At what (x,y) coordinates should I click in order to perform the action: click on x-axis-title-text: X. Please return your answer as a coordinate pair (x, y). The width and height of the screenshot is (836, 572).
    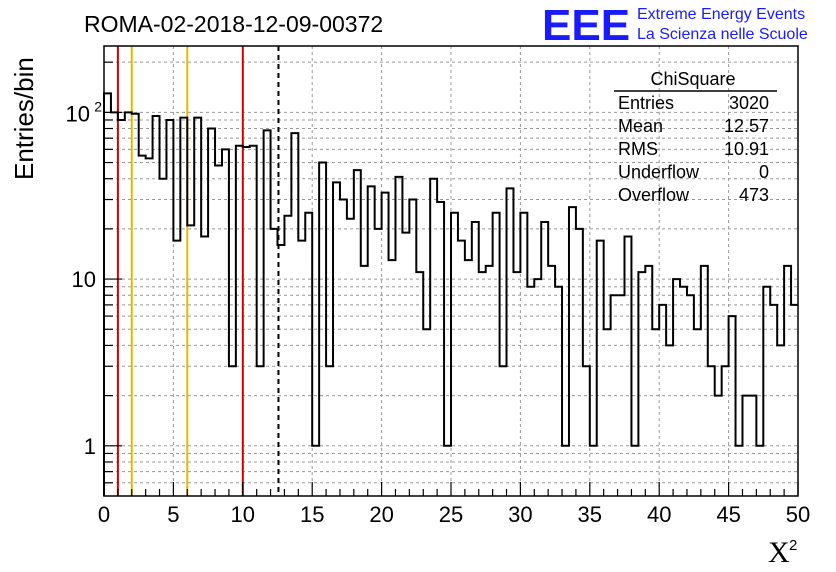
    Looking at the image, I should click on (779, 552).